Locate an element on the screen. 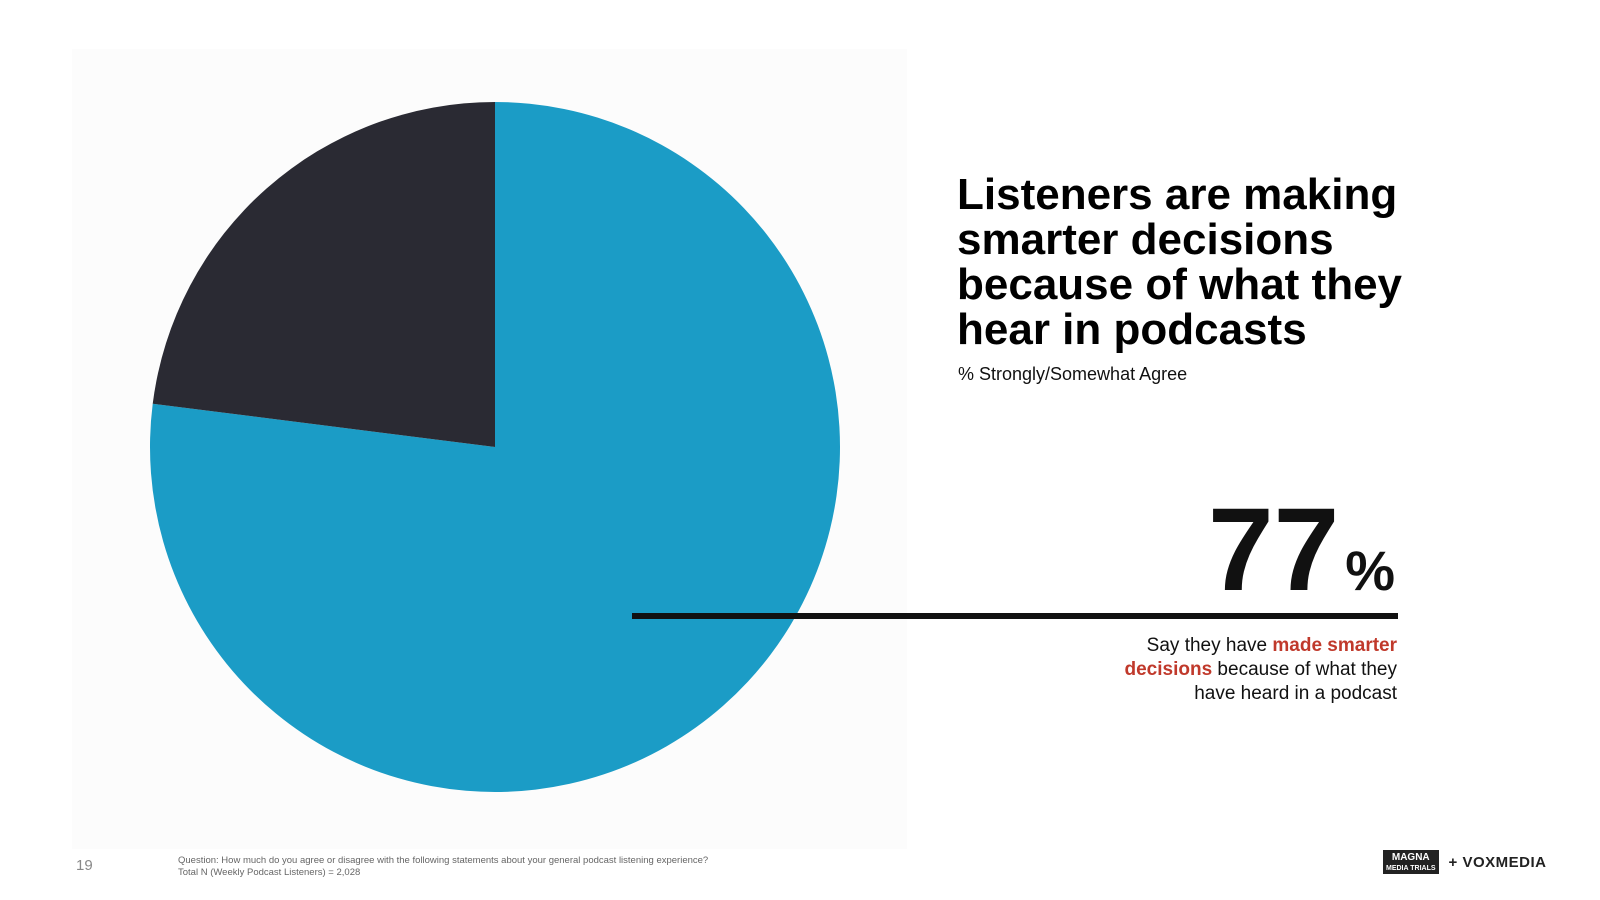 Image resolution: width=1600 pixels, height=900 pixels. logo-text: MEDIA TRIALS is located at coordinates (1411, 868).